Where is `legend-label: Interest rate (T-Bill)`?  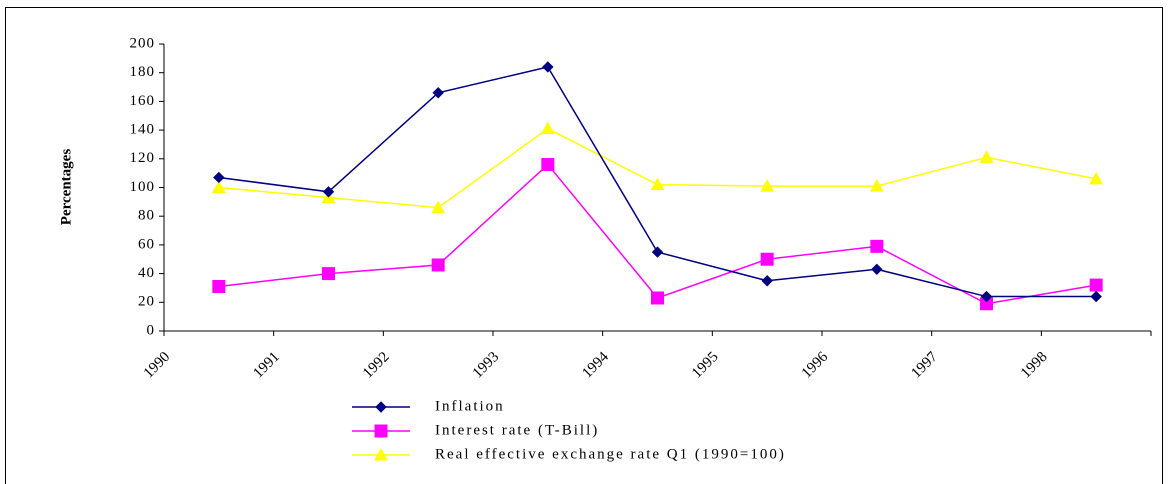
legend-label: Interest rate (T-Bill) is located at coordinates (517, 430).